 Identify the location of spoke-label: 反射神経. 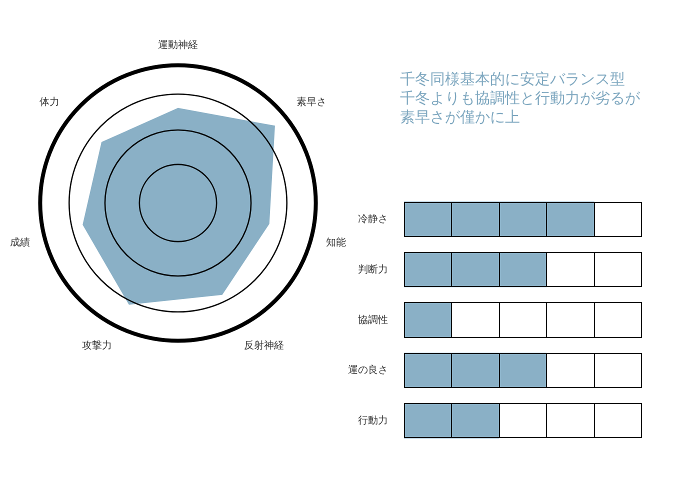
(264, 346).